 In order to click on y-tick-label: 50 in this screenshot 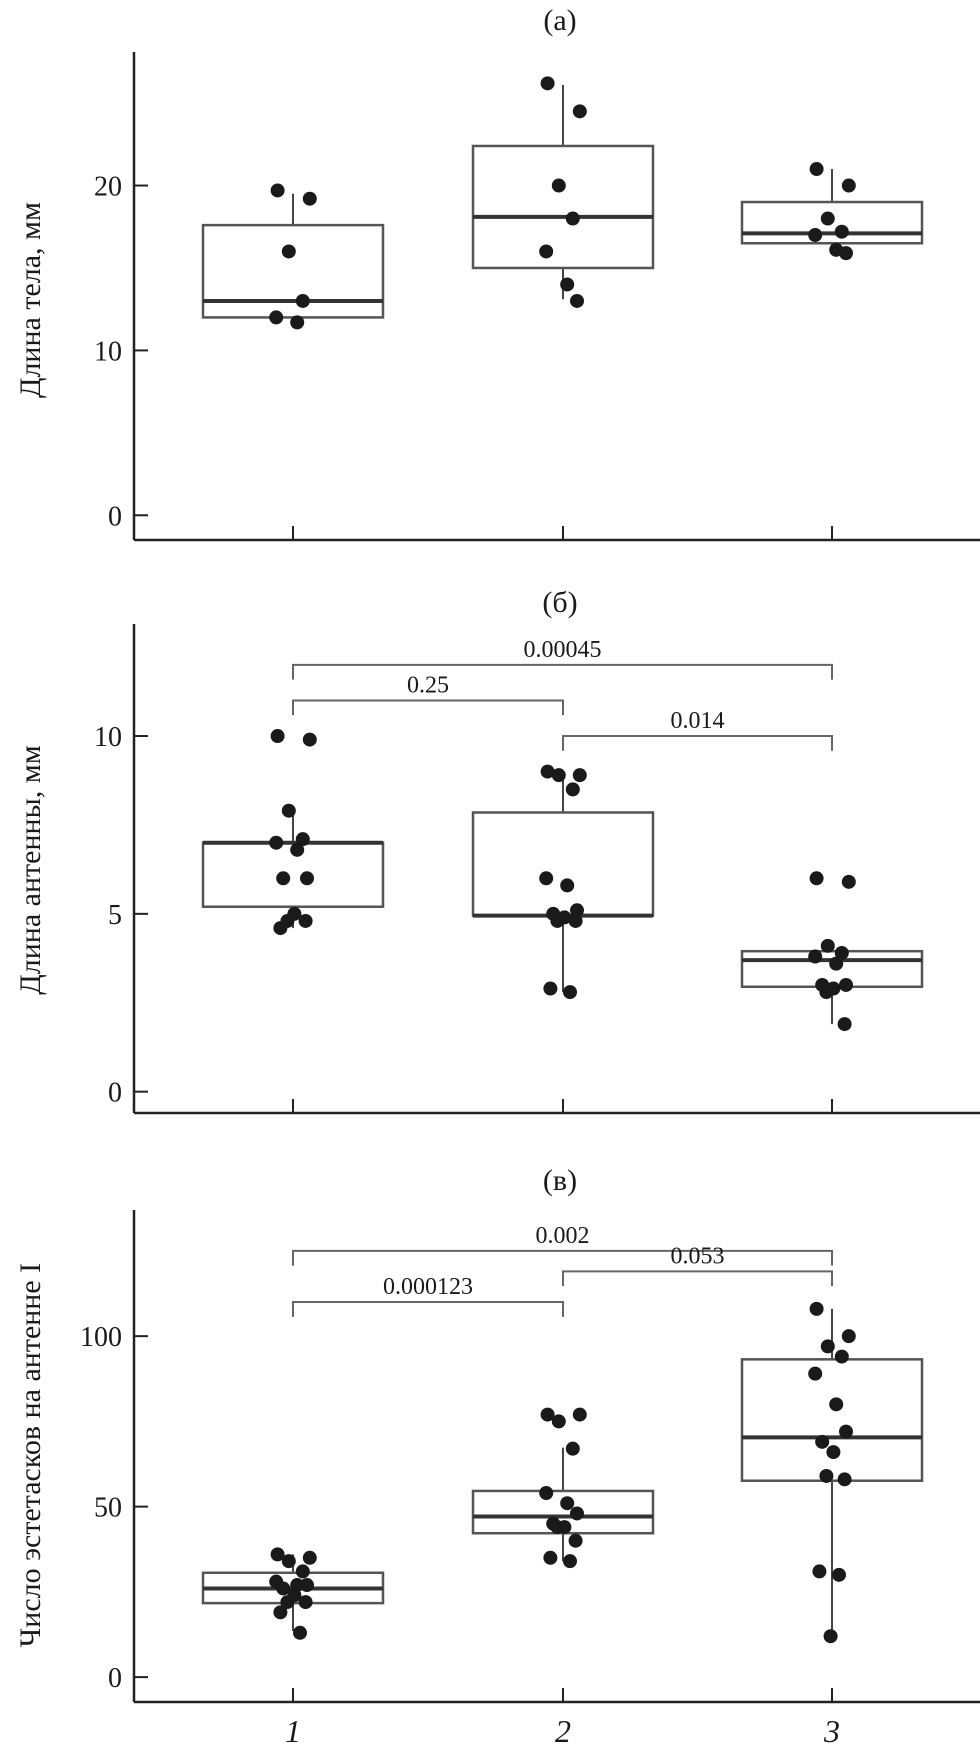, I will do `click(108, 1508)`.